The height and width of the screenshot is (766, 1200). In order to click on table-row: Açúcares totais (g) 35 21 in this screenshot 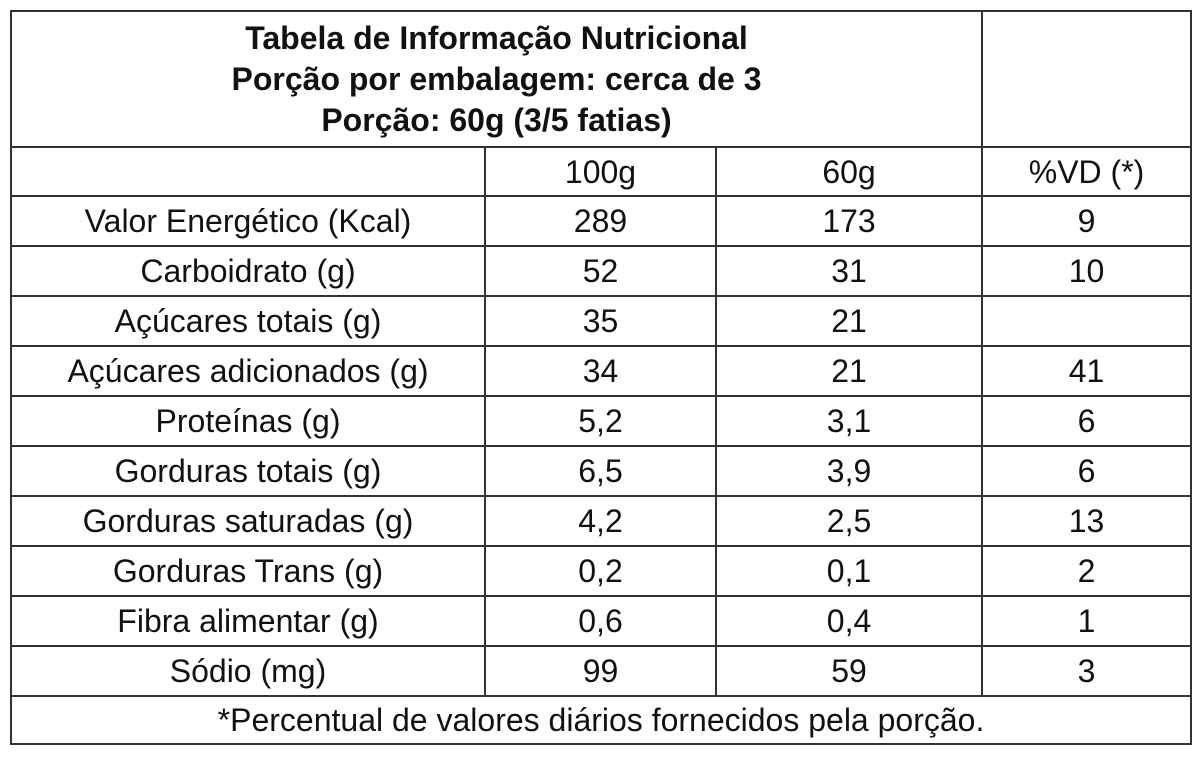, I will do `click(601, 321)`.